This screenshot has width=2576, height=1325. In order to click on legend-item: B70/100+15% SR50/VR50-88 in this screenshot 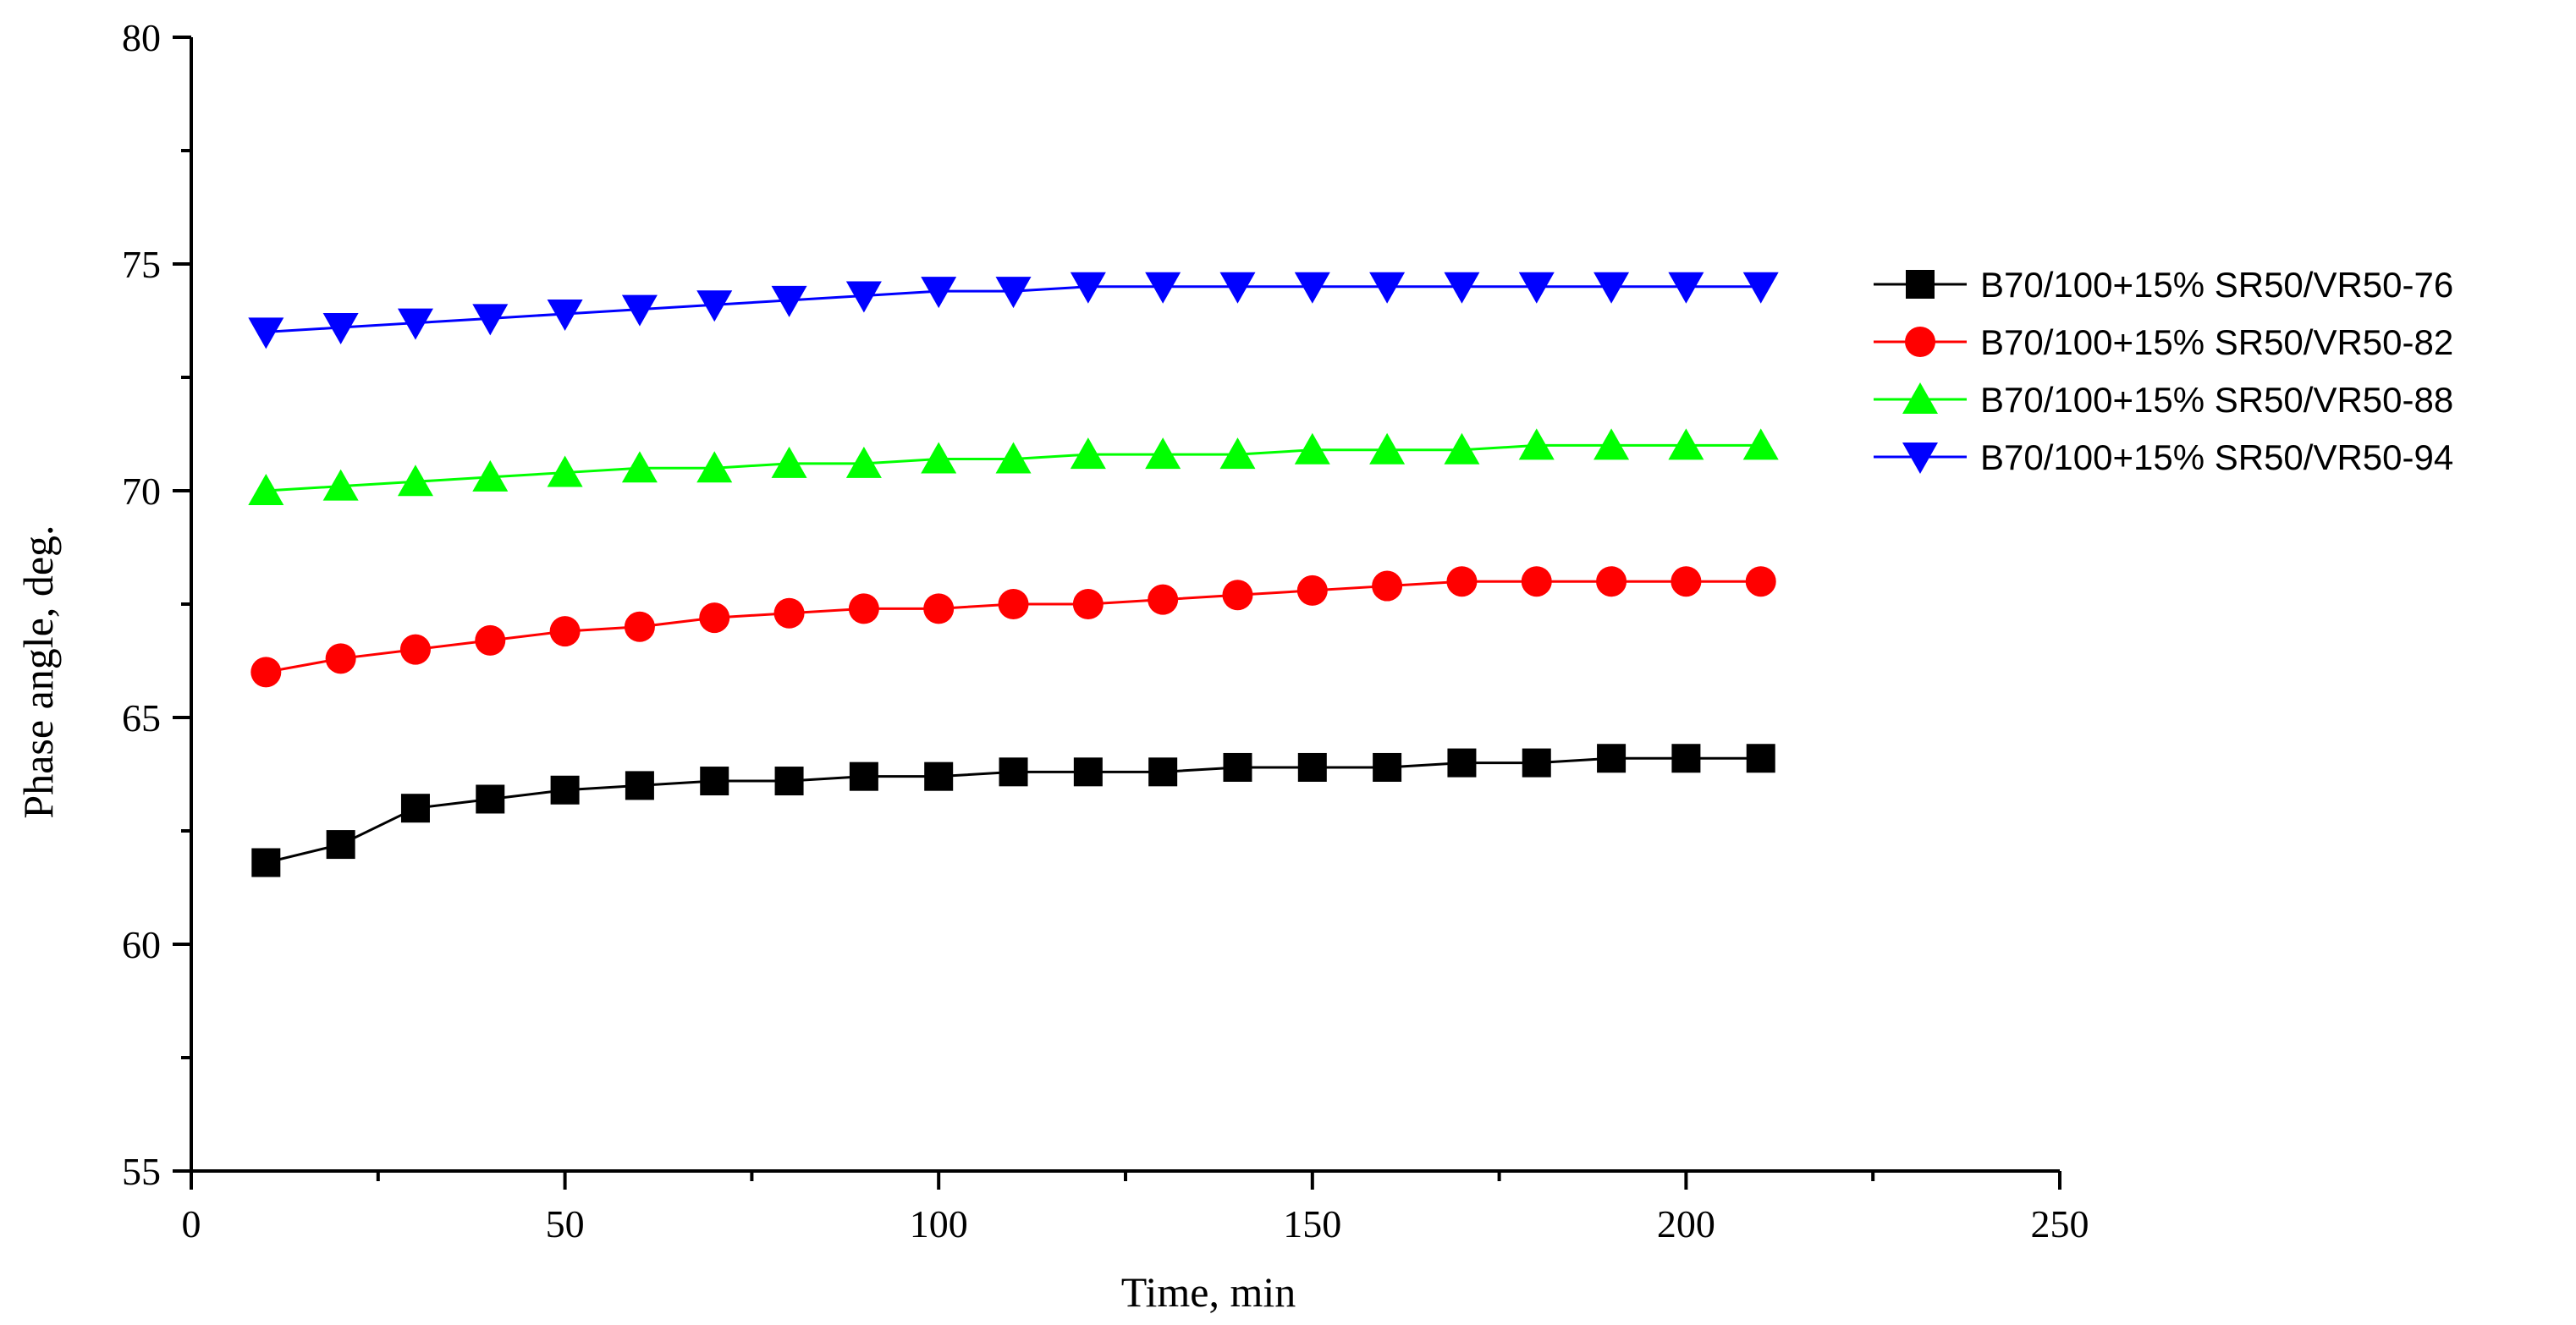, I will do `click(2163, 400)`.